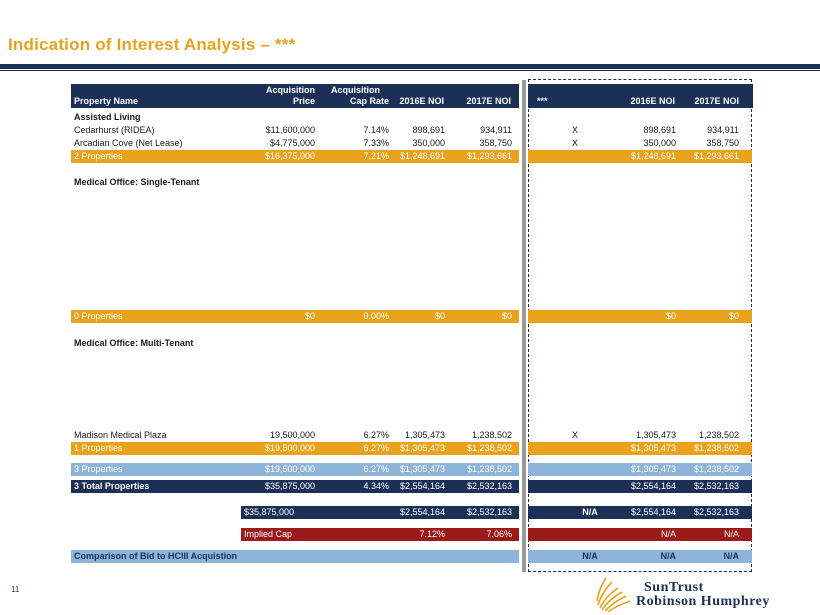 The image size is (820, 615). What do you see at coordinates (114, 130) in the screenshot?
I see `row-name: Cedarhurst (RIDEA)` at bounding box center [114, 130].